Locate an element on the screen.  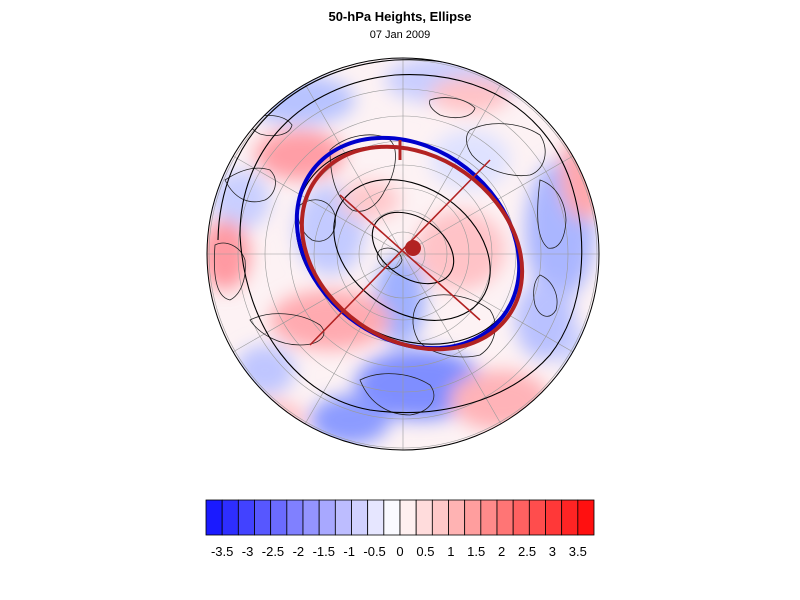
colorbar-boxes is located at coordinates (400, 517).